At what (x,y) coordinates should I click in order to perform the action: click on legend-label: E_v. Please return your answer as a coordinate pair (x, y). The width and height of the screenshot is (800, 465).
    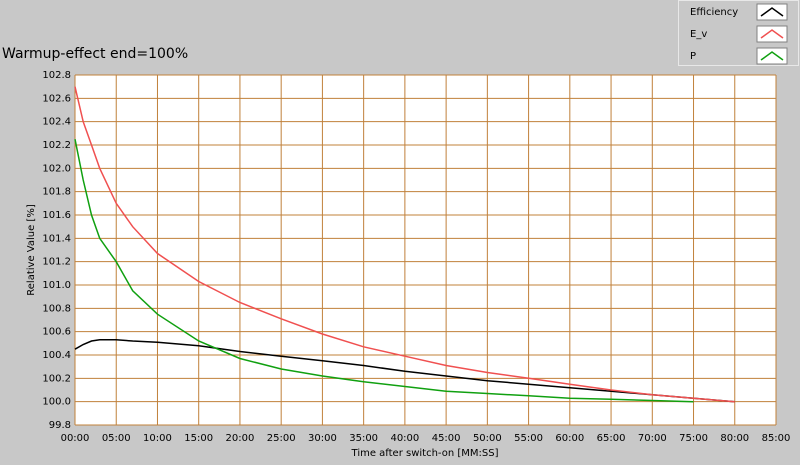
    Looking at the image, I should click on (698, 34).